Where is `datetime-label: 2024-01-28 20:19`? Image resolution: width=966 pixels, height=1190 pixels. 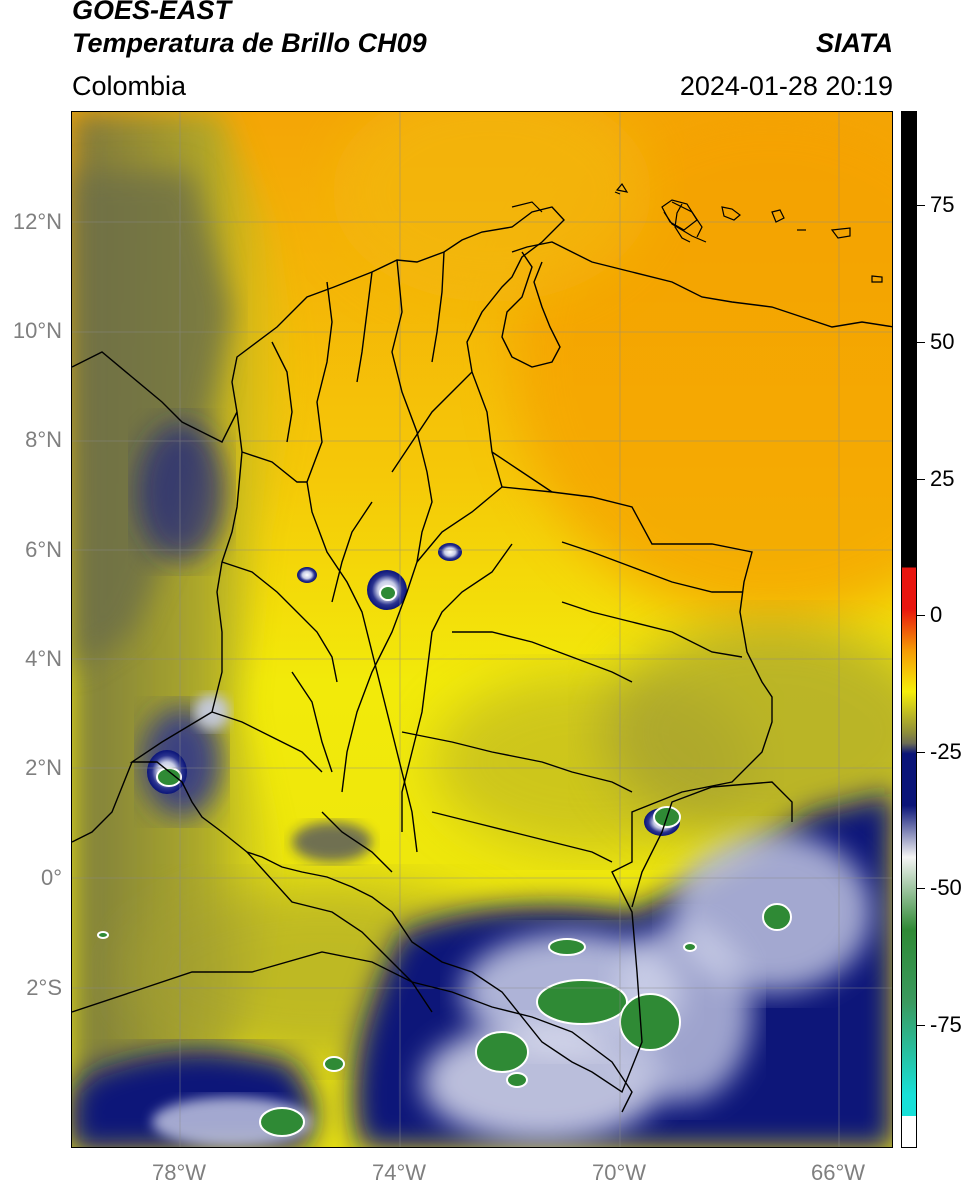
datetime-label: 2024-01-28 20:19 is located at coordinates (786, 86).